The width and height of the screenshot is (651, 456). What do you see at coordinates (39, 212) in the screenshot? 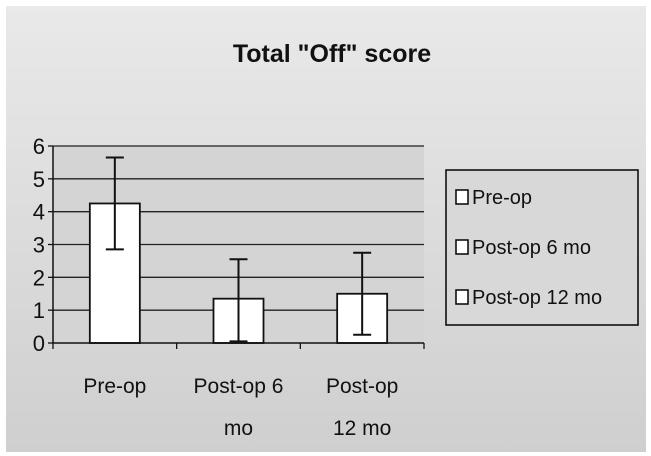
I see `y-tick-label: 4` at bounding box center [39, 212].